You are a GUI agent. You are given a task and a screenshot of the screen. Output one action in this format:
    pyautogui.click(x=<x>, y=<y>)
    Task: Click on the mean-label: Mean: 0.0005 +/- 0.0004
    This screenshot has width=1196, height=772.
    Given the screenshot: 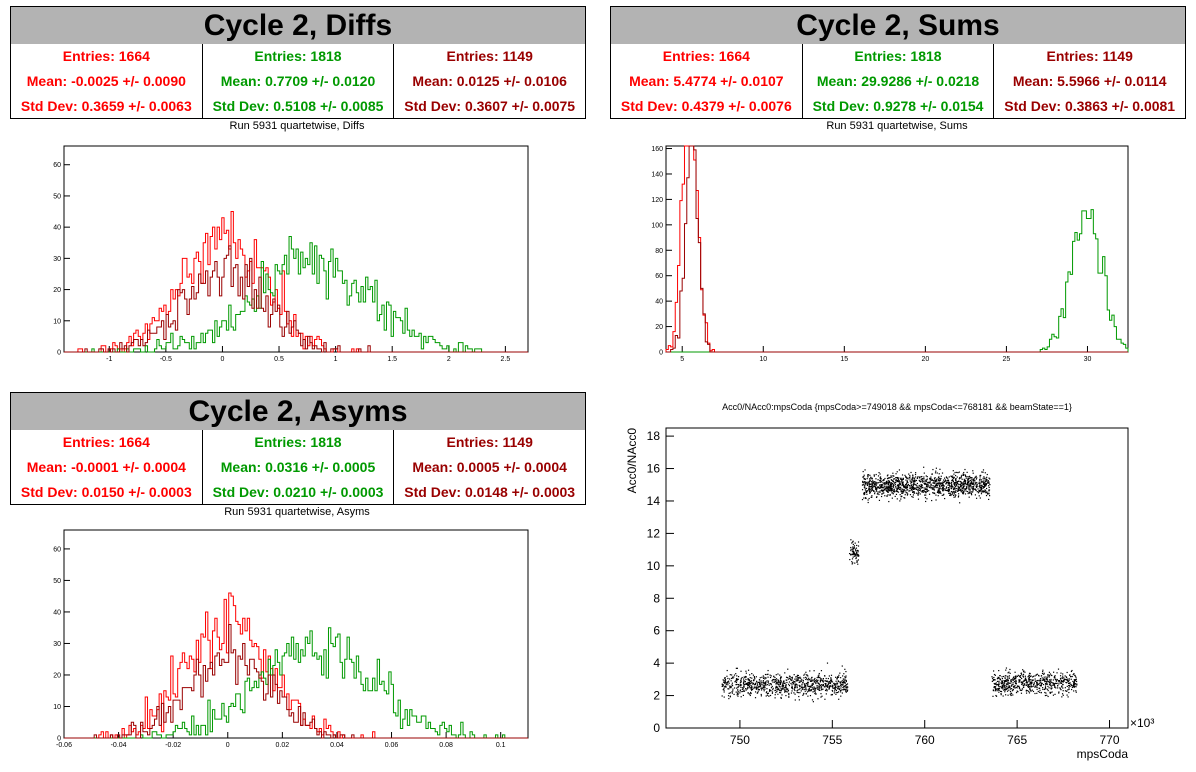 What is the action you would take?
    pyautogui.click(x=489, y=466)
    